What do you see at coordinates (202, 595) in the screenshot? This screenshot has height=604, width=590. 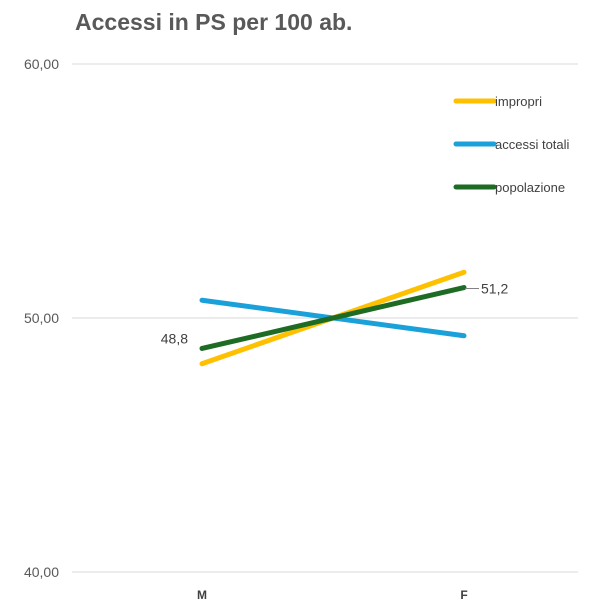 I see `x-tick-label-M: M` at bounding box center [202, 595].